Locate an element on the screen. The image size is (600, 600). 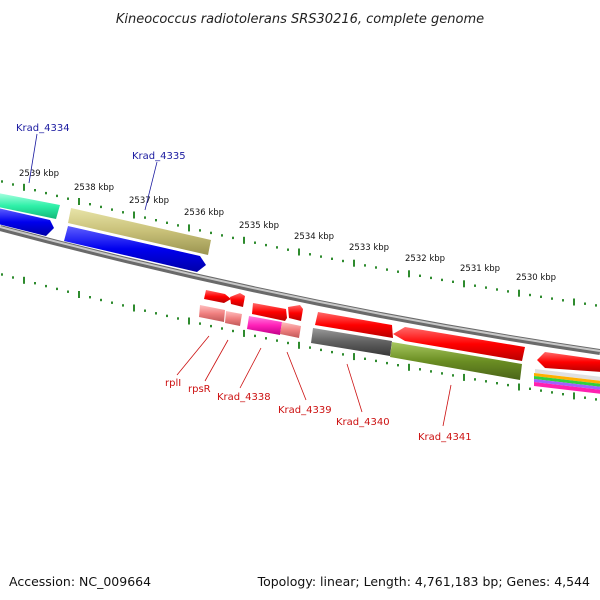
gene-rpll-feature is located at coordinates (217, 296).